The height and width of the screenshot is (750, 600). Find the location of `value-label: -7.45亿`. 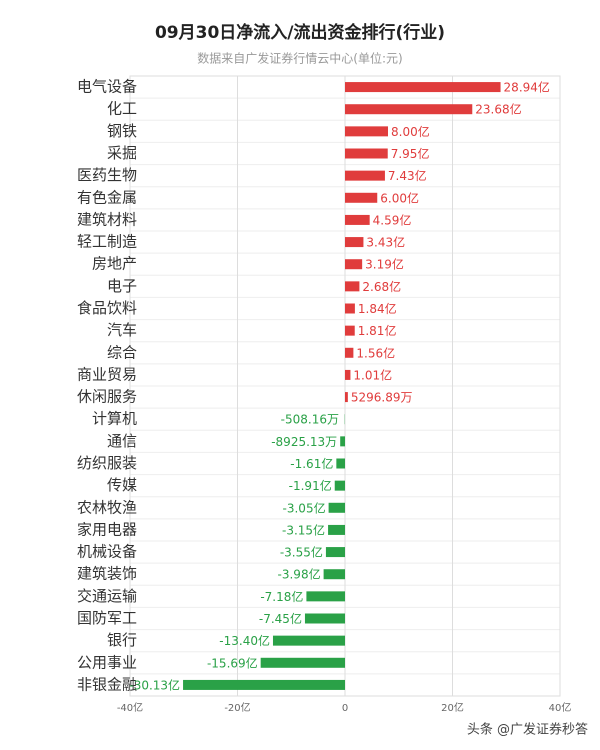

value-label: -7.45亿 is located at coordinates (280, 618).